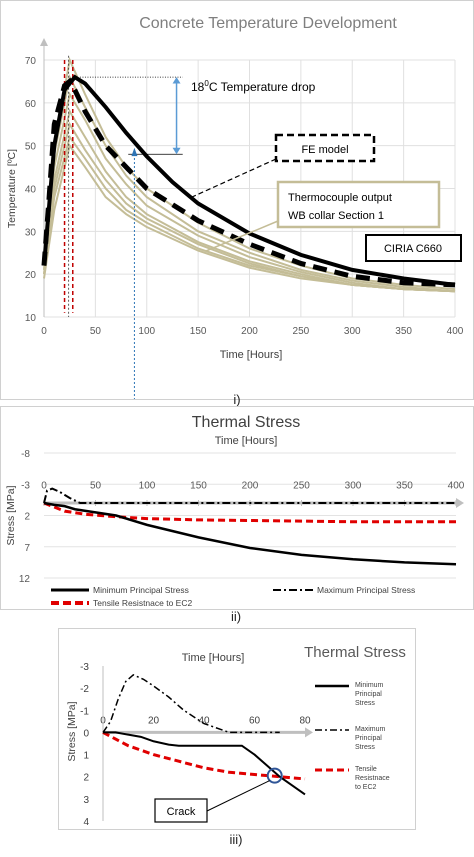  Describe the element at coordinates (31, 190) in the screenshot. I see `y-tick-label: 40` at that location.